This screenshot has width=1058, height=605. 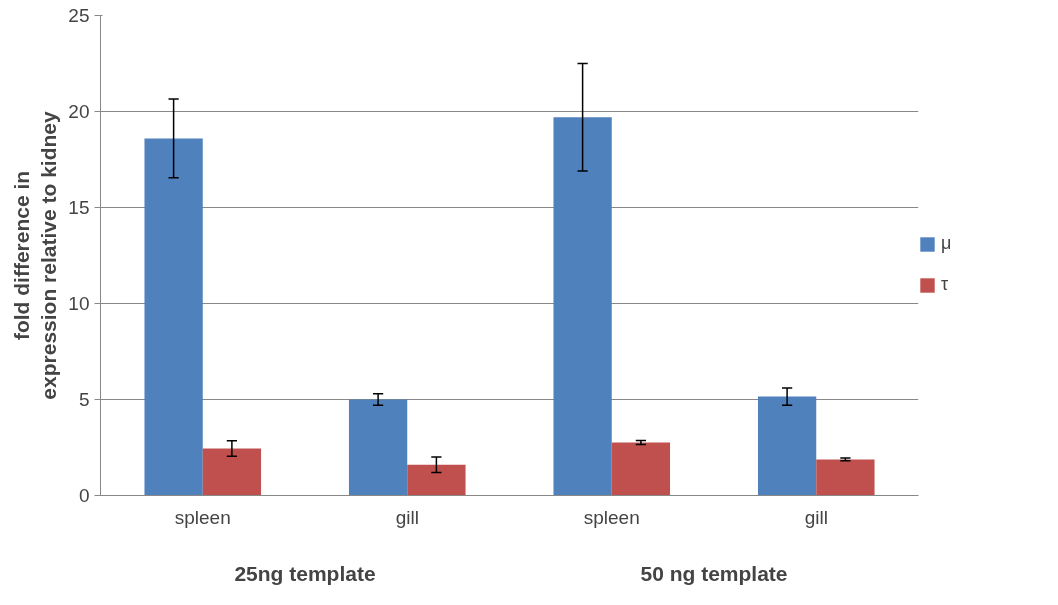 I want to click on y-tick-label: 15, so click(x=79, y=207).